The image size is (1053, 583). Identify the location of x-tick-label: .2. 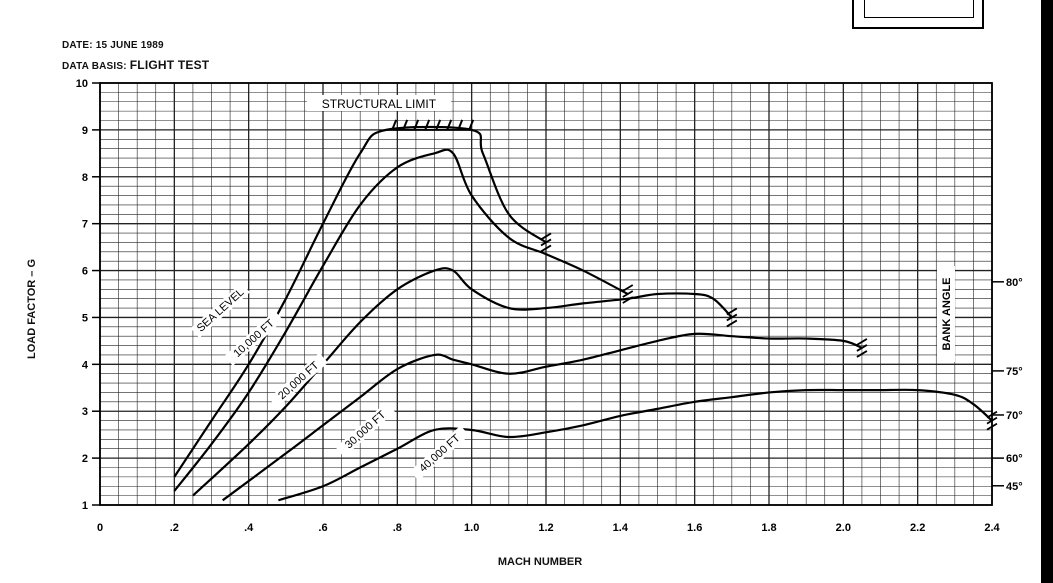
(174, 528).